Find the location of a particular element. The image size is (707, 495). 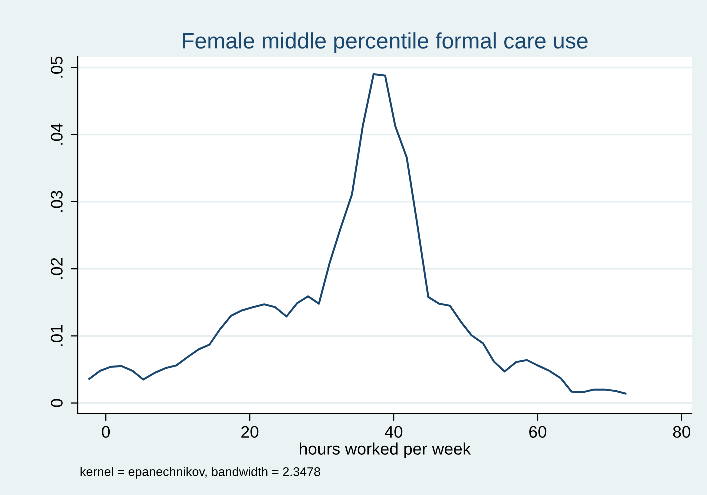

y-tick-label: .05 is located at coordinates (57, 67).